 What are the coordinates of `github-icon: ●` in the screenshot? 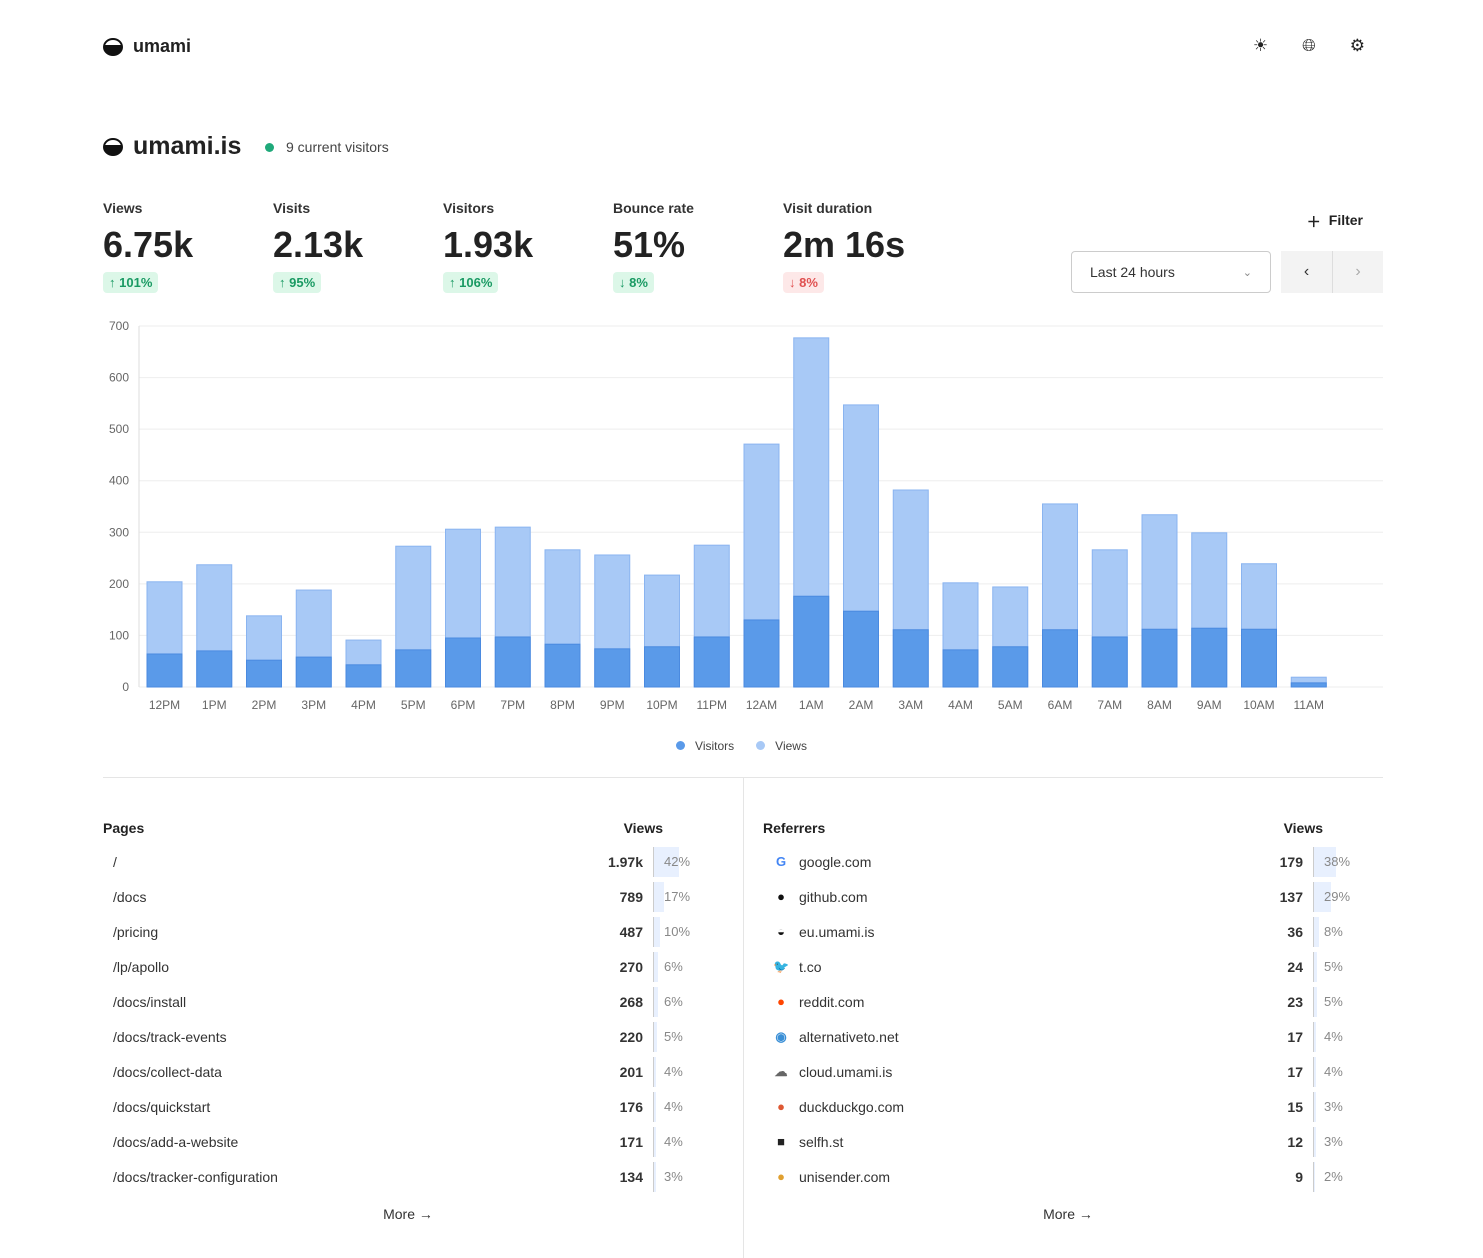 It's located at (781, 896).